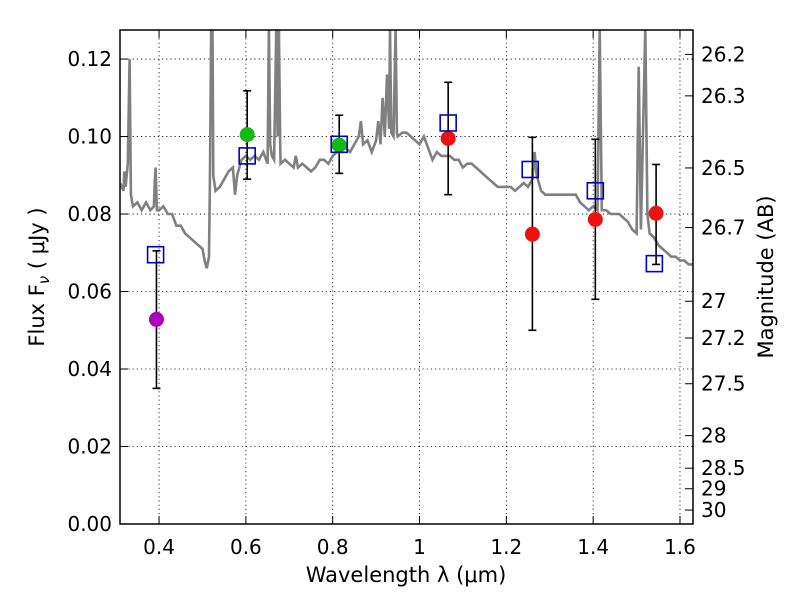 The image size is (800, 600). I want to click on y-axis-label: Flux Fν ( μJy ), so click(39, 276).